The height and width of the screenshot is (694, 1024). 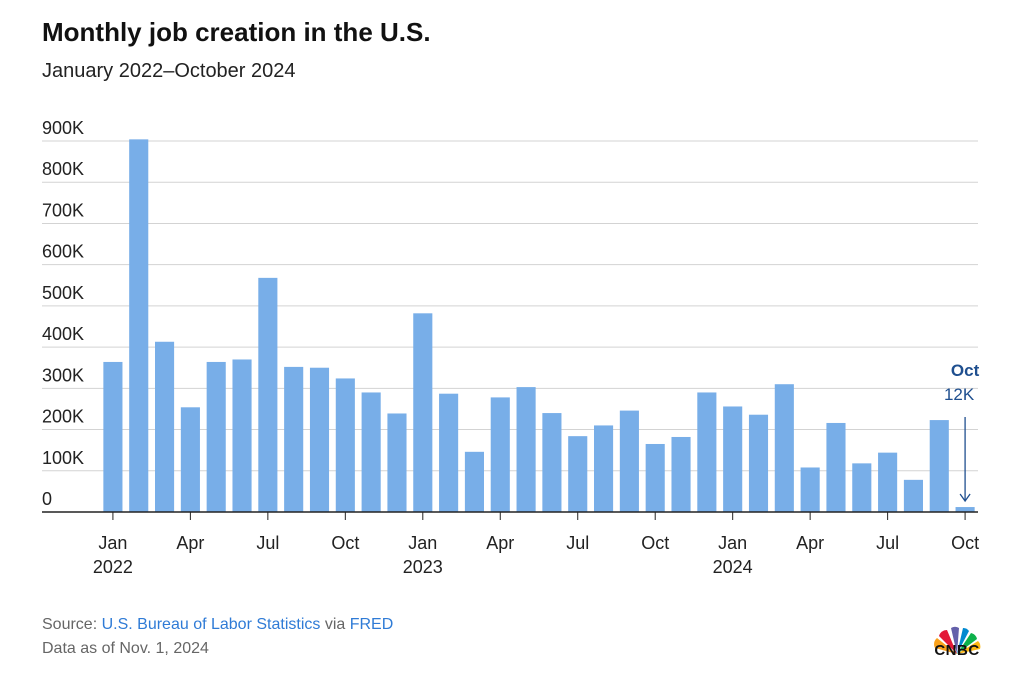 What do you see at coordinates (47, 499) in the screenshot?
I see `y-tick-label: 0` at bounding box center [47, 499].